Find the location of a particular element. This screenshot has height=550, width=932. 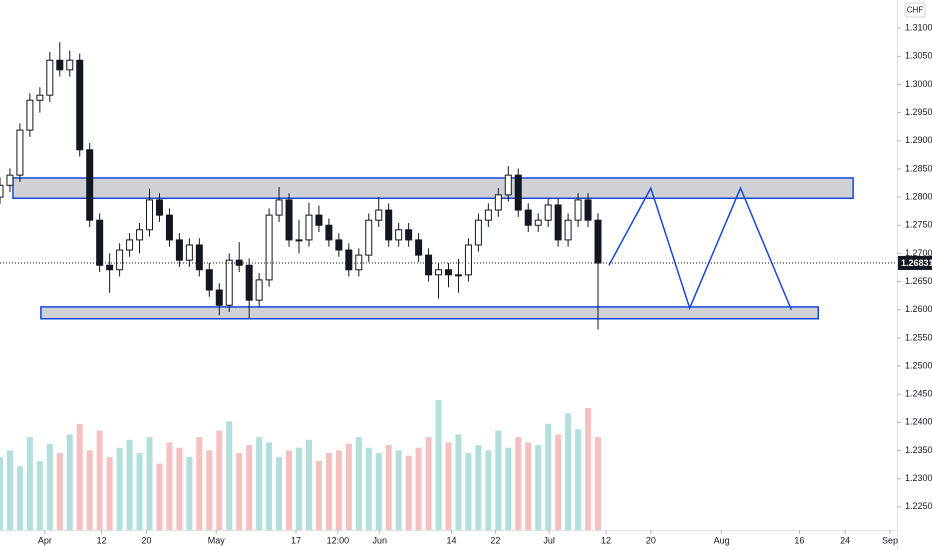

x-tick-label: 16 is located at coordinates (799, 540).